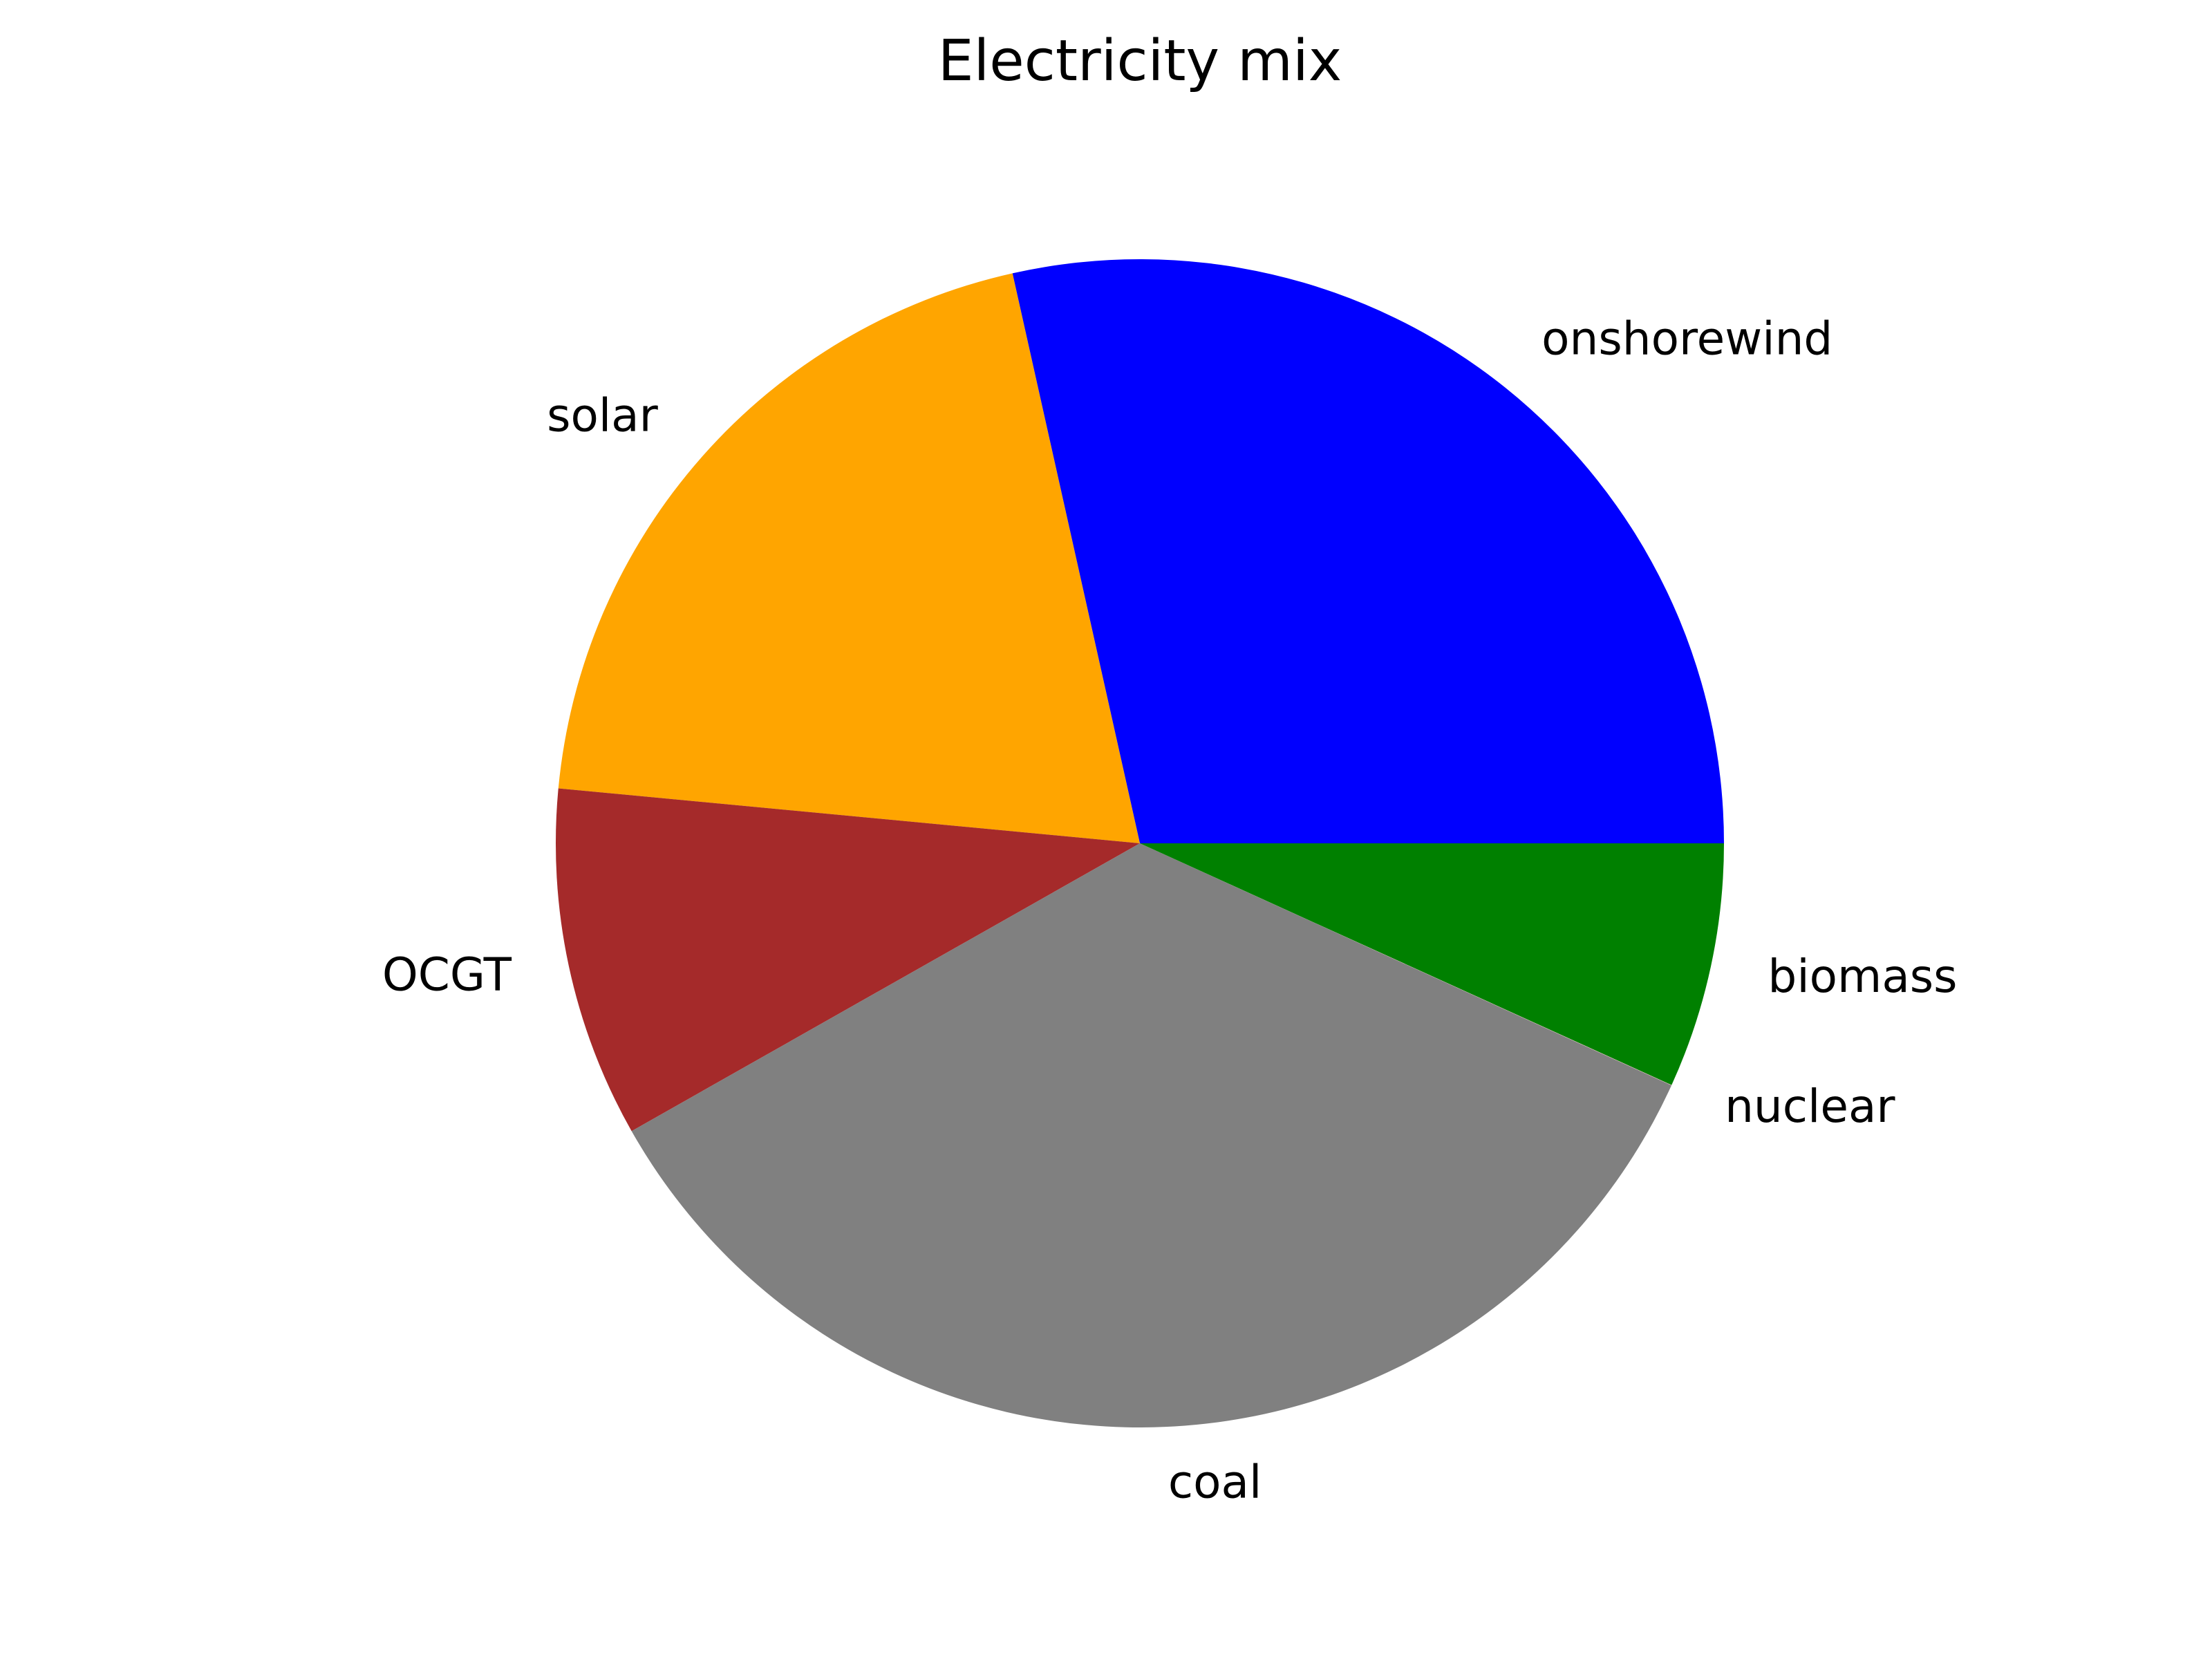 This screenshot has height=1659, width=2212. I want to click on pie-label-solar: solar, so click(603, 415).